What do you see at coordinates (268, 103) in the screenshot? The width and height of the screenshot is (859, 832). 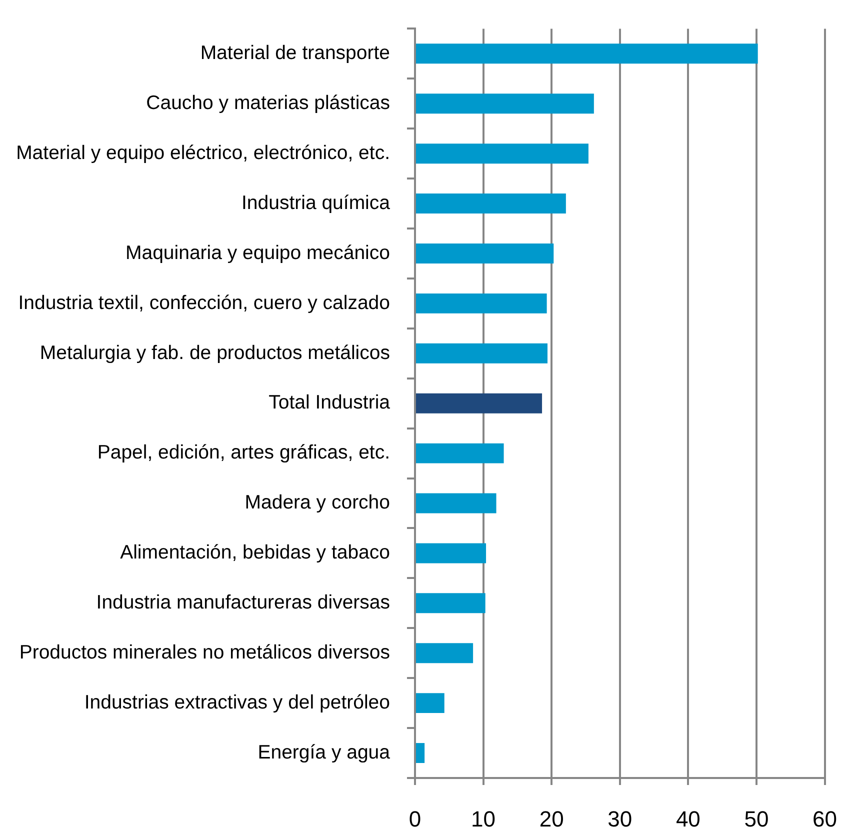 I see `y-tick-label: Caucho y materias plásticas` at bounding box center [268, 103].